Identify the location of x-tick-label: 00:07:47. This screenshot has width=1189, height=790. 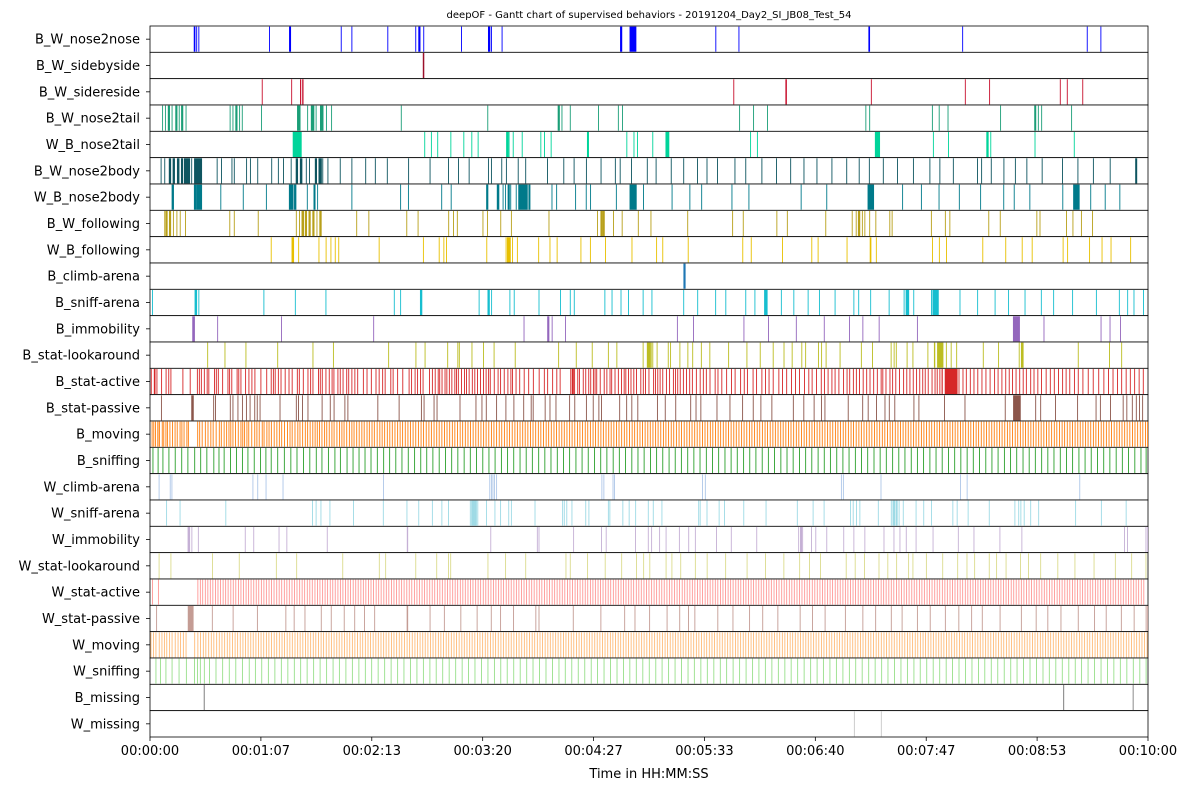
(926, 751).